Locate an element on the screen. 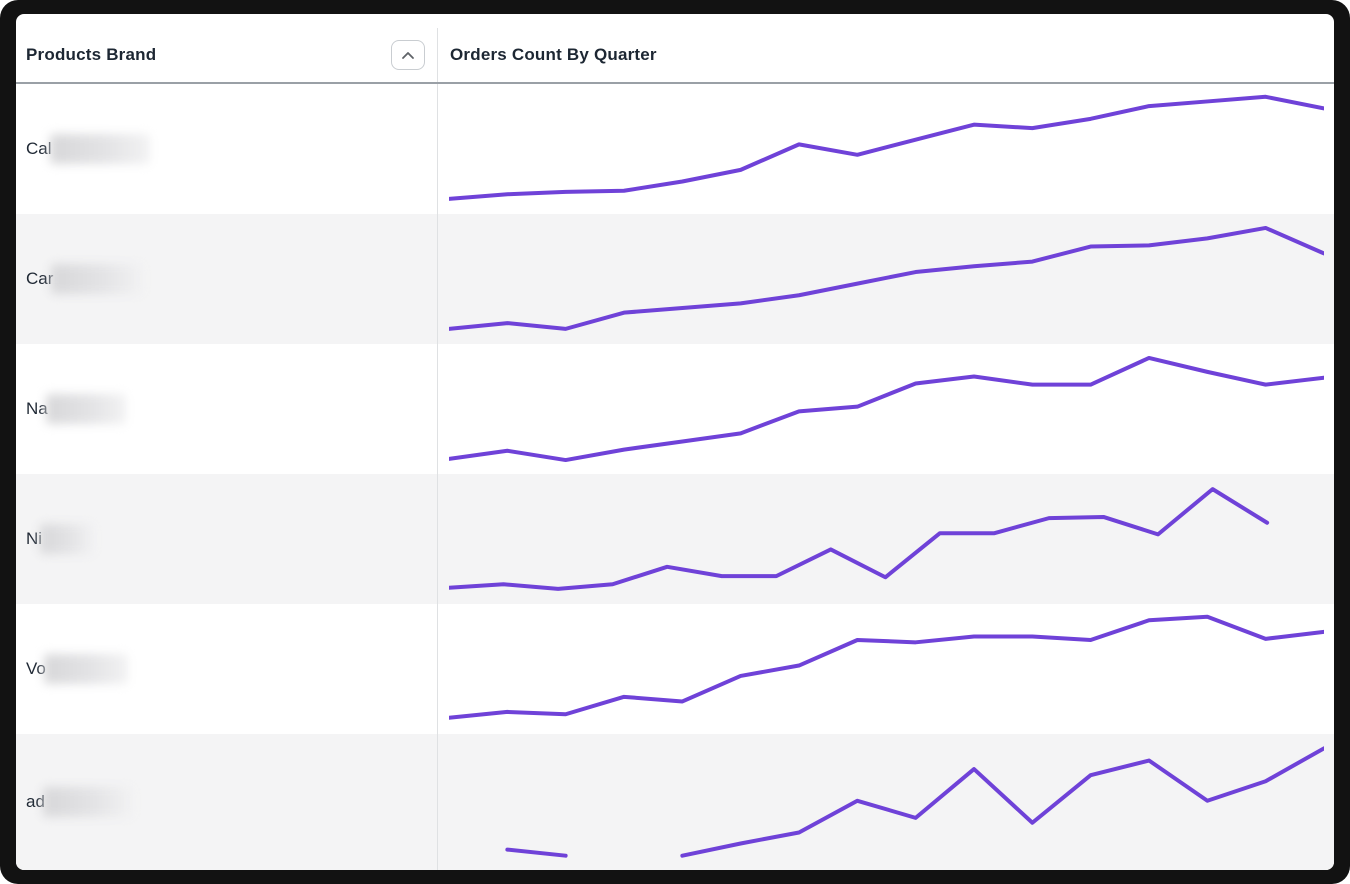 Image resolution: width=1350 pixels, height=884 pixels. brand-label: ad is located at coordinates (35, 801).